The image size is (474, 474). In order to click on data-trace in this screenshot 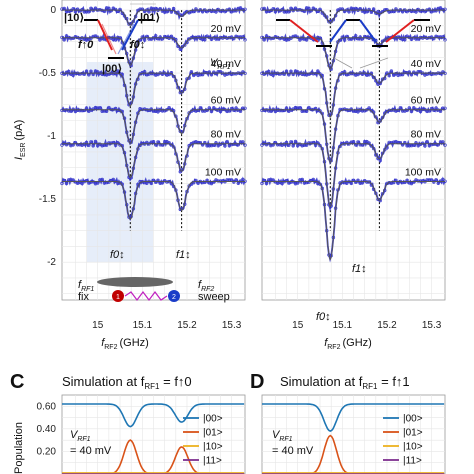, I will do `click(353, 175)`.